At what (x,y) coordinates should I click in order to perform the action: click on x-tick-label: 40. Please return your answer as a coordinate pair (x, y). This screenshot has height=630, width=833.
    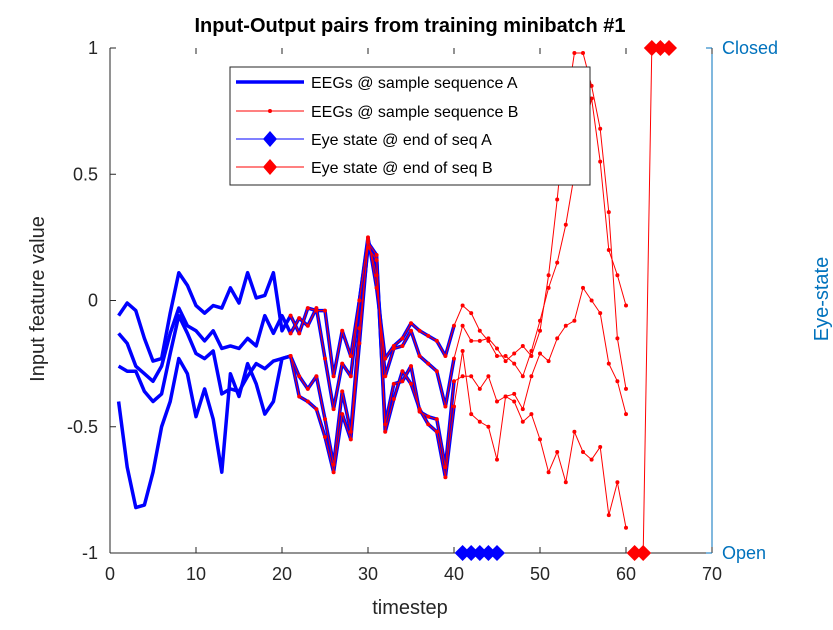
    Looking at the image, I should click on (454, 574).